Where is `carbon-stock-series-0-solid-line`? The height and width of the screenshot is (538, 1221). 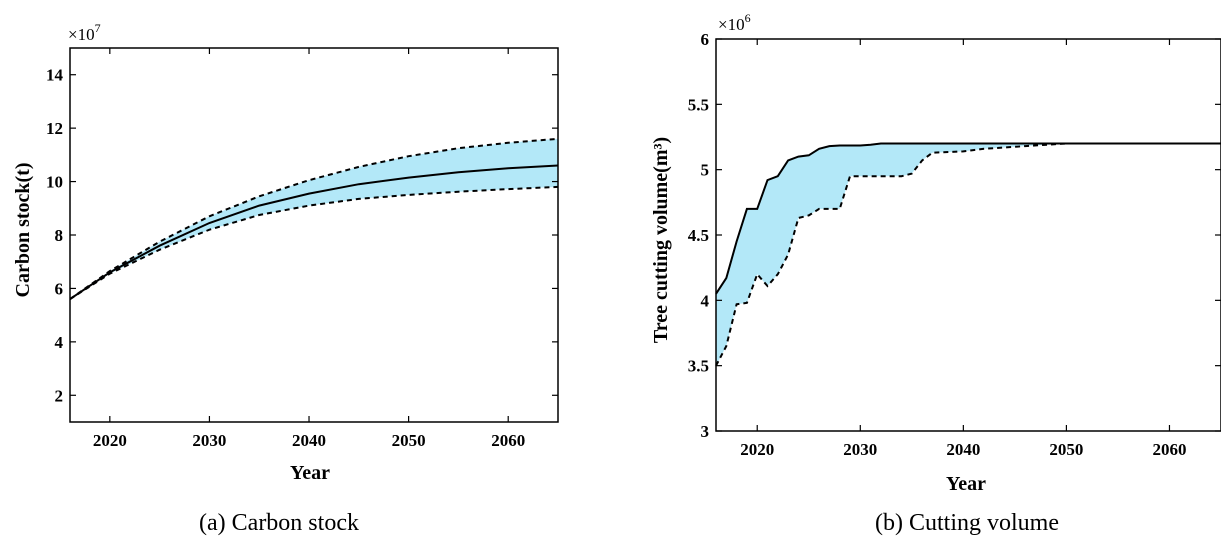
carbon-stock-series-0-solid-line is located at coordinates (314, 232).